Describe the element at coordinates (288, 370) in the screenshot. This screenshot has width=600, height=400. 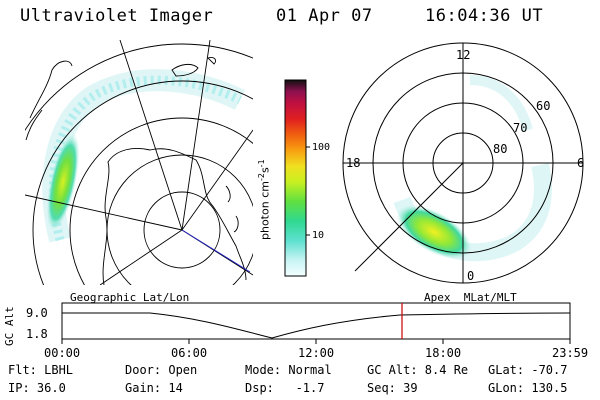
I see `info-mode: Mode: Normal` at that location.